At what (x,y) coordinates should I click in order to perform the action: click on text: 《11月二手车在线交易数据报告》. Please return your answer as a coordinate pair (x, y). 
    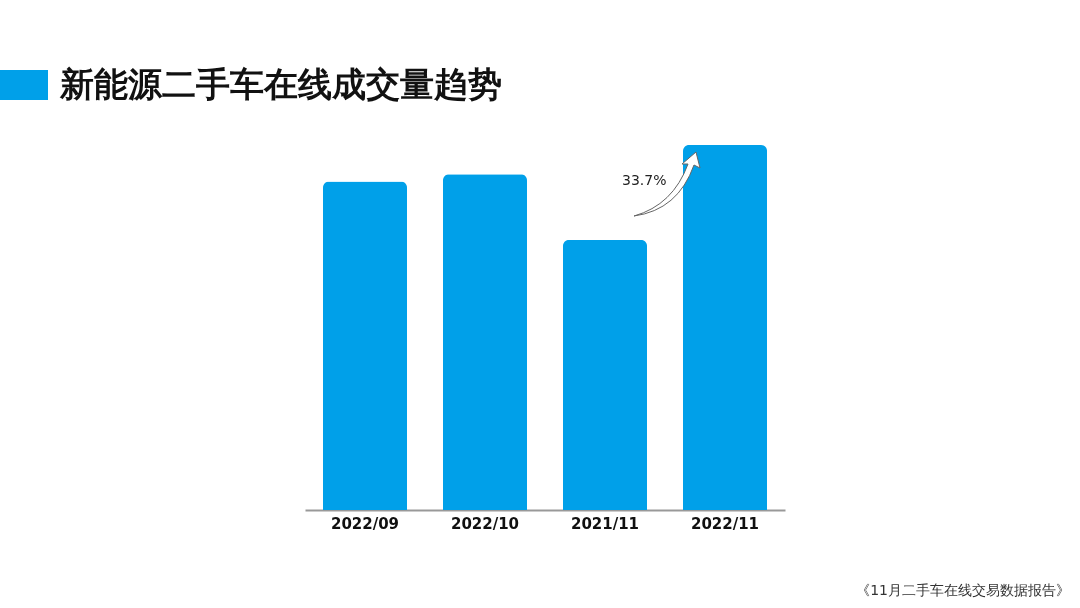
    Looking at the image, I should click on (963, 591).